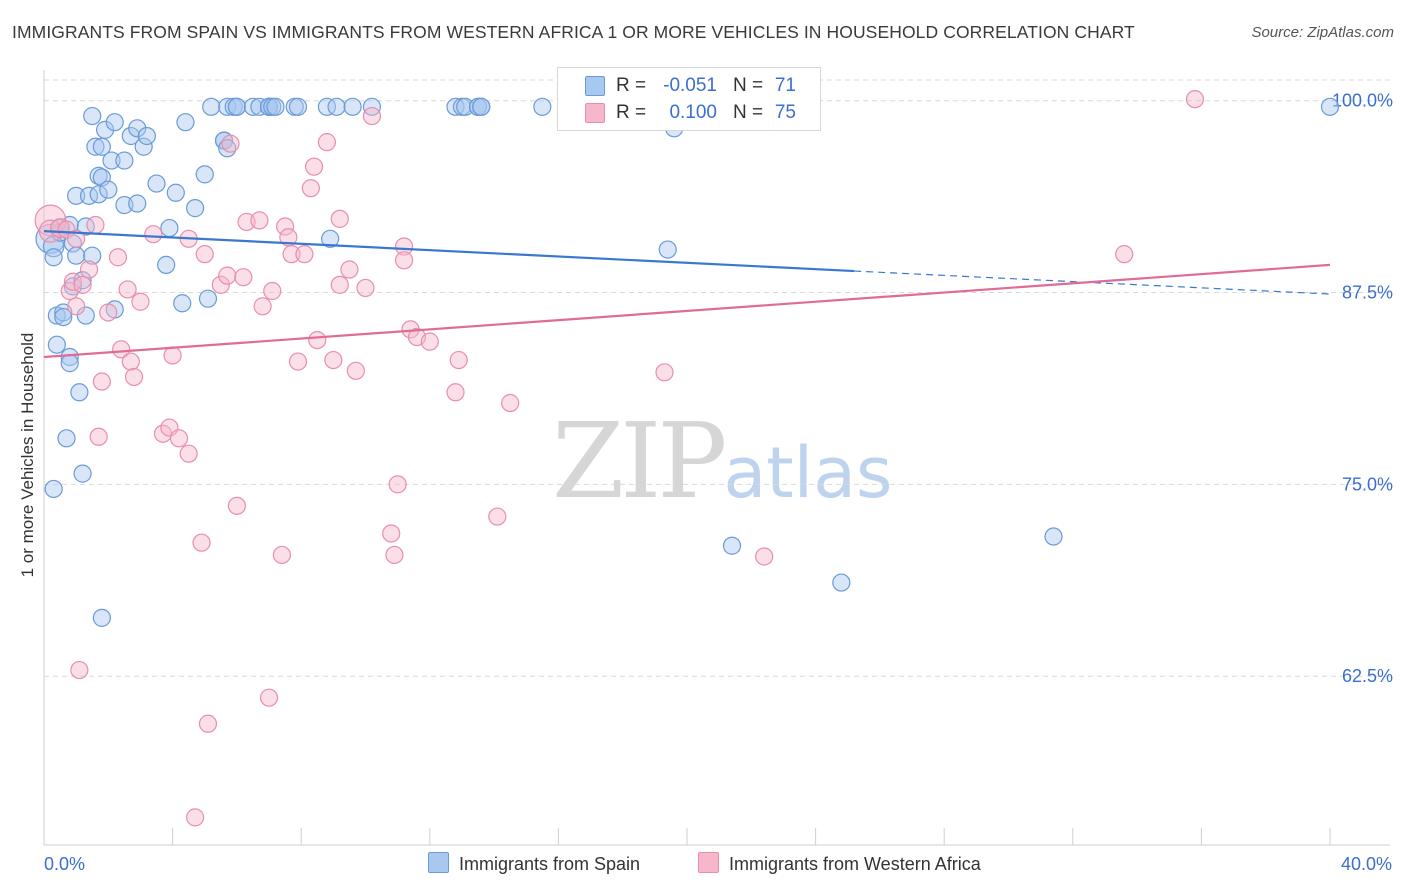  What do you see at coordinates (1092, 282) in the screenshot?
I see `spain-trend-line-extension` at bounding box center [1092, 282].